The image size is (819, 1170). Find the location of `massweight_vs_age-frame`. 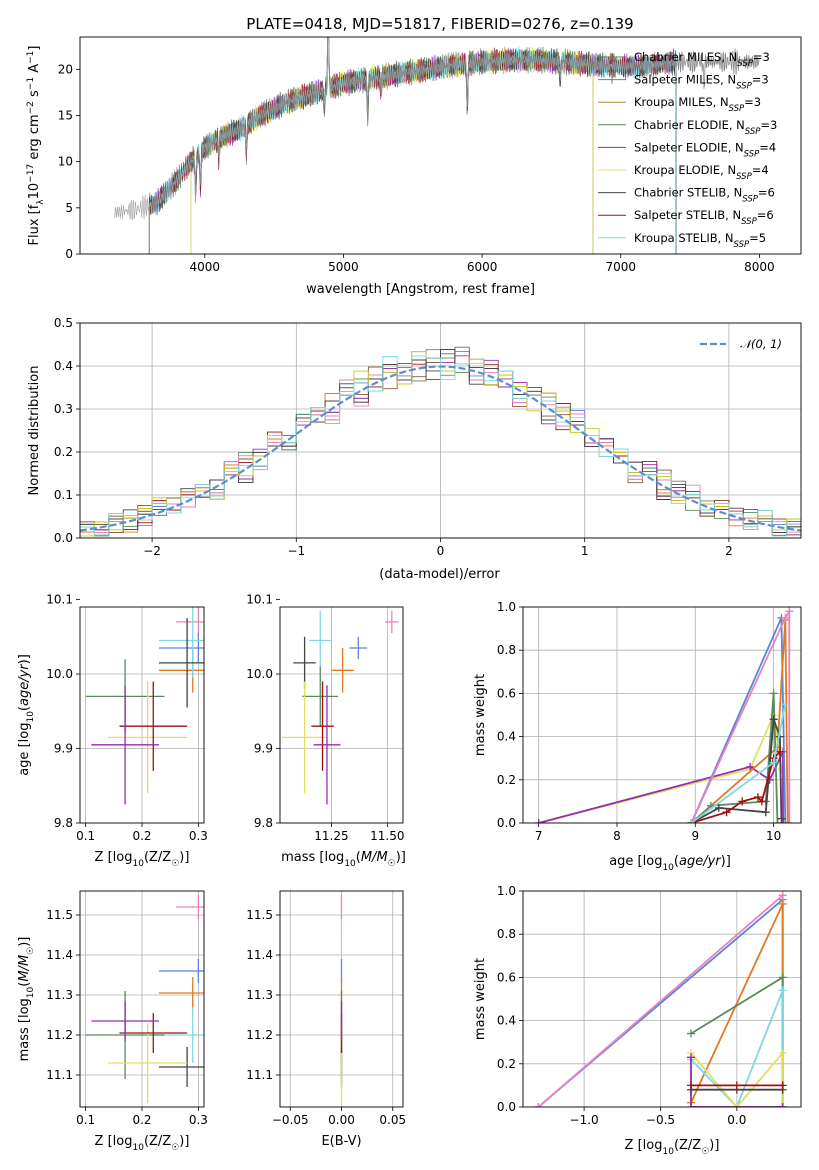

massweight_vs_age-frame is located at coordinates (662, 715).